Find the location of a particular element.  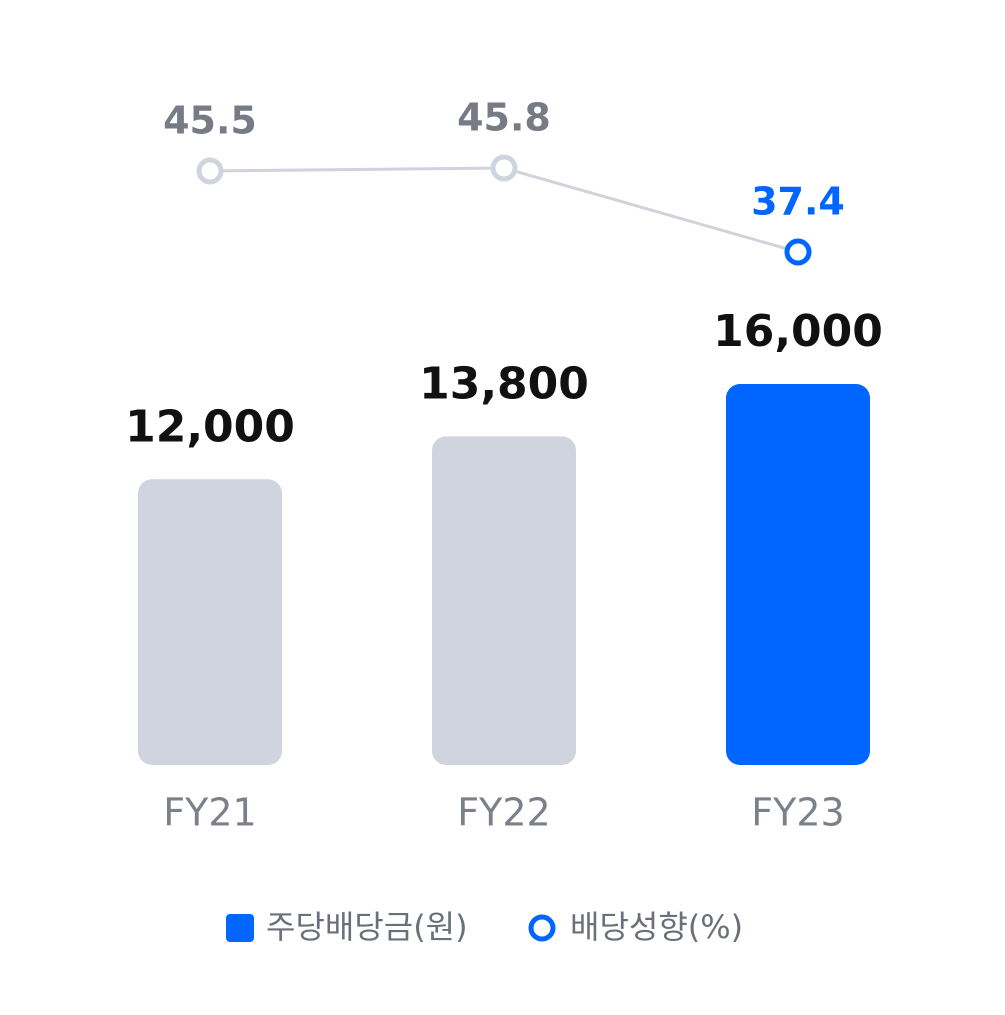

line-value-label: 45.8 is located at coordinates (504, 118).